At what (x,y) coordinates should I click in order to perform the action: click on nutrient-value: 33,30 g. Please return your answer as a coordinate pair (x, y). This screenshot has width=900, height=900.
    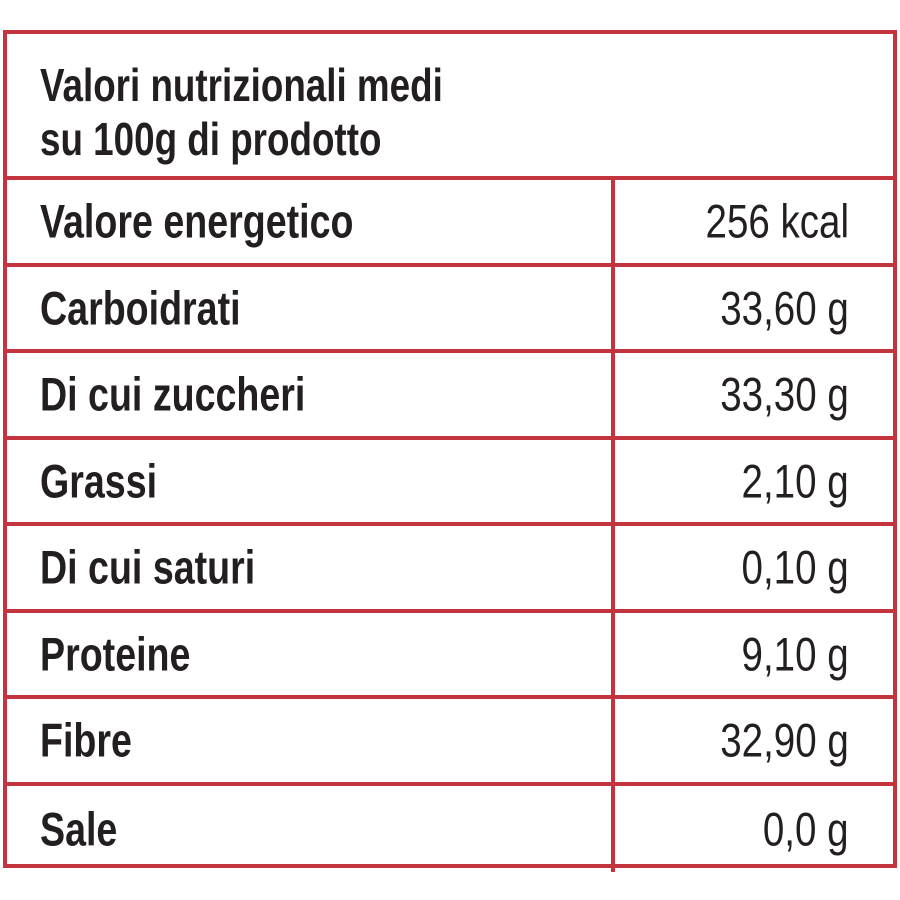
    Looking at the image, I should click on (784, 394).